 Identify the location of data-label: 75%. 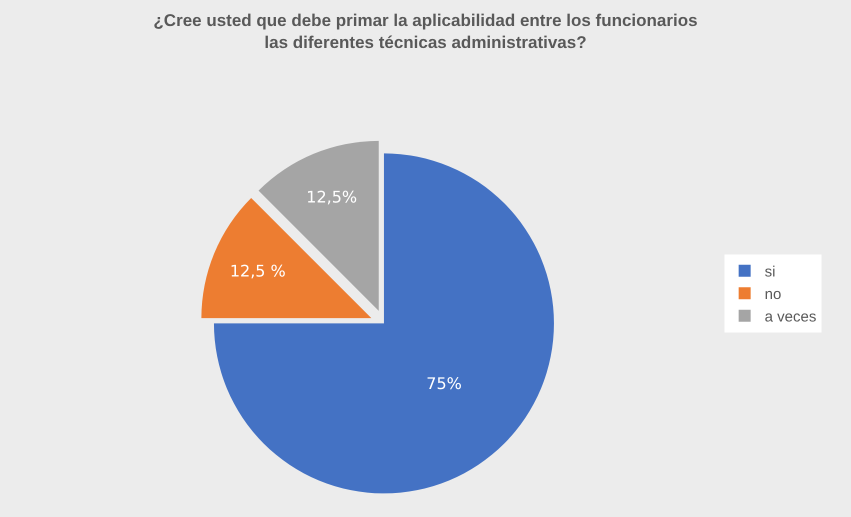
(444, 383).